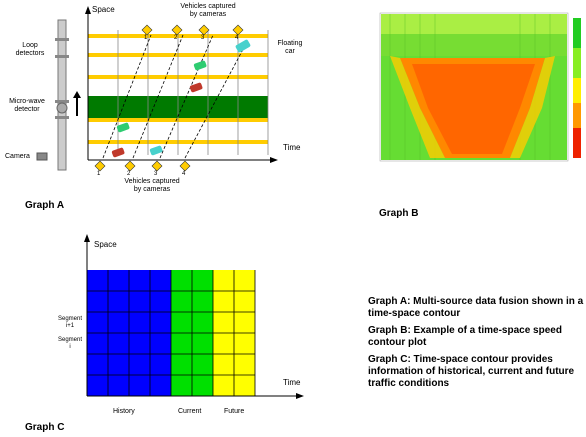 This screenshot has height=437, width=586. What do you see at coordinates (208, 10) in the screenshot?
I see `vehicles-captured-top-label: Vehicles captured by cameras` at bounding box center [208, 10].